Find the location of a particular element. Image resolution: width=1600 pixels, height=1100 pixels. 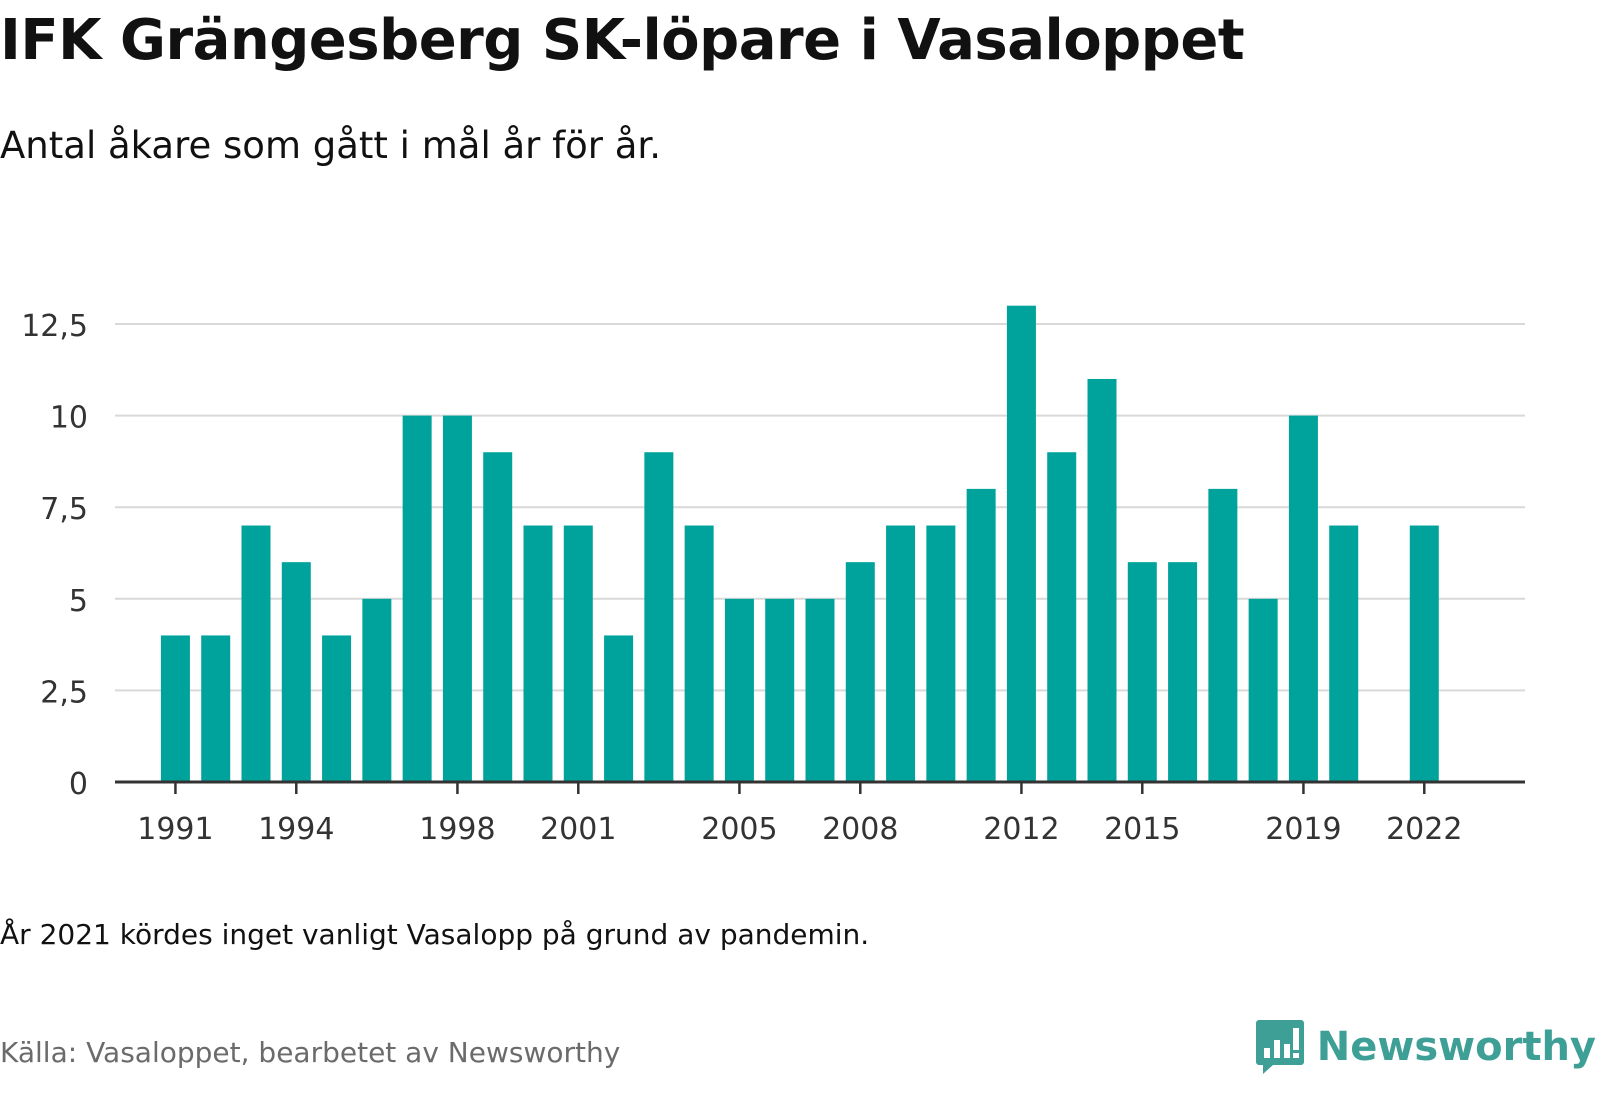

bar-2013 is located at coordinates (1062, 617).